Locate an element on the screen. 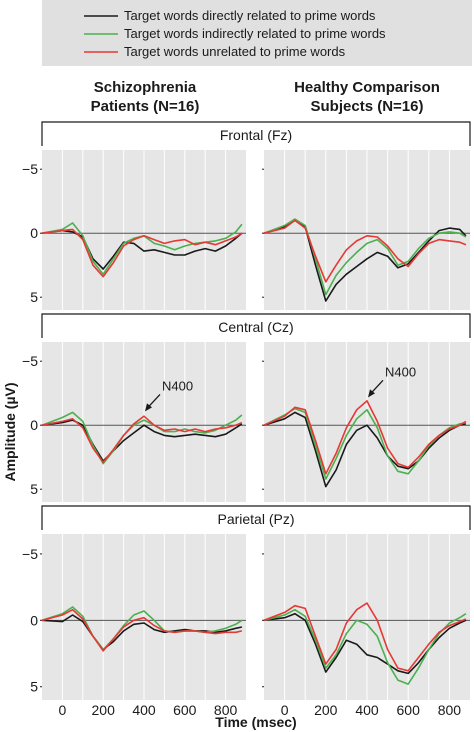  panel-central-patients is located at coordinates (143, 422).